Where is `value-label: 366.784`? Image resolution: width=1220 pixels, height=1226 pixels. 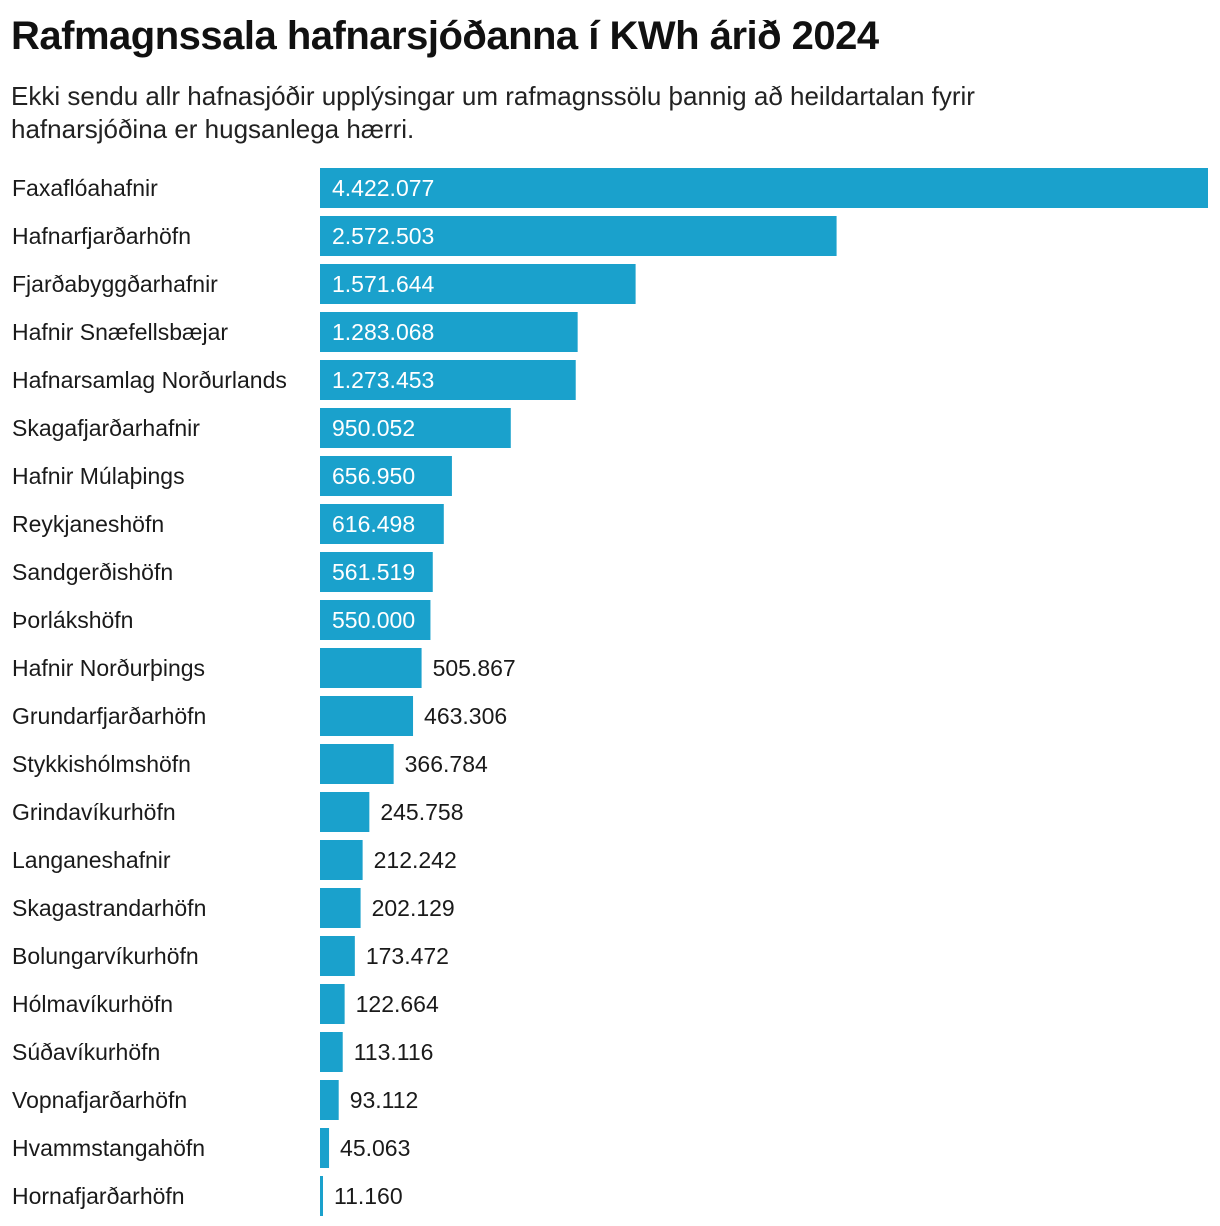
value-label: 366.784 is located at coordinates (446, 764).